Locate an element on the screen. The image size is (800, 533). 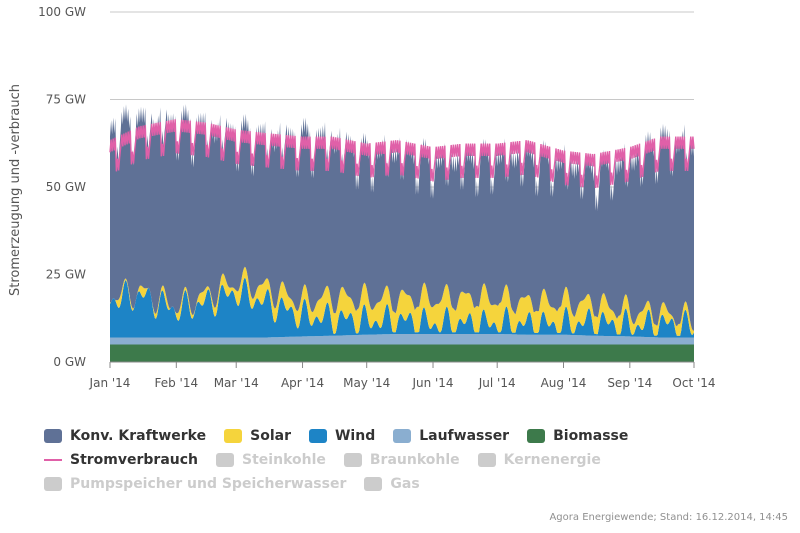
legend-item-solar: Solar is located at coordinates (257, 436).